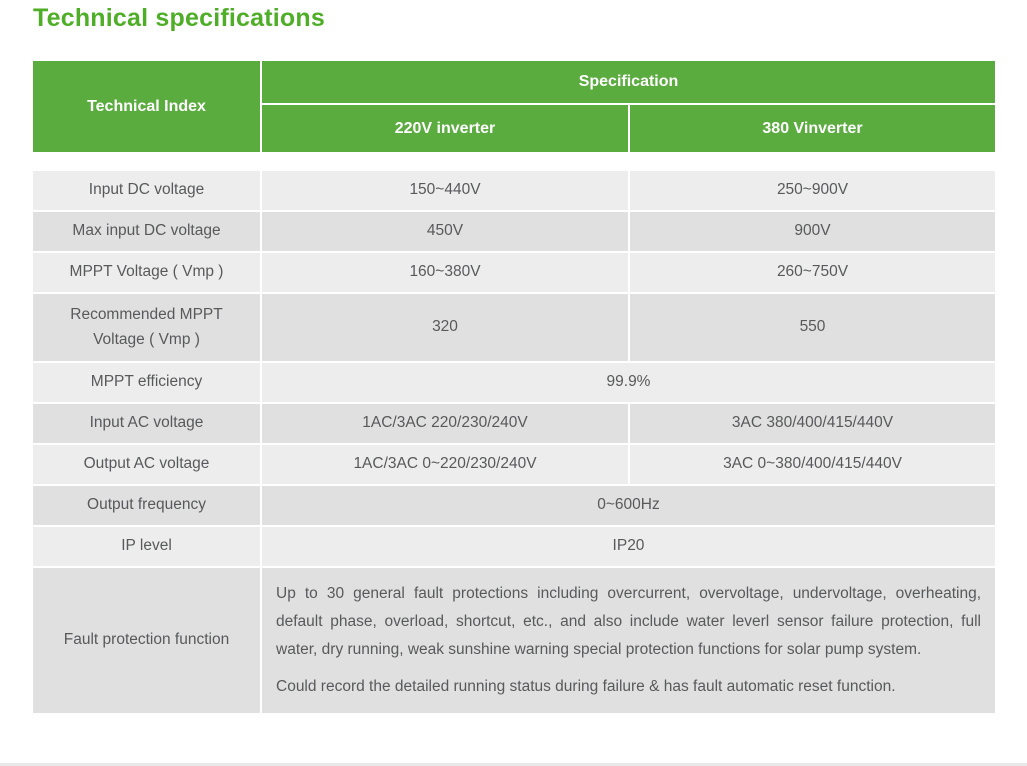 This screenshot has width=1027, height=766. I want to click on row-value-220v: 320, so click(445, 327).